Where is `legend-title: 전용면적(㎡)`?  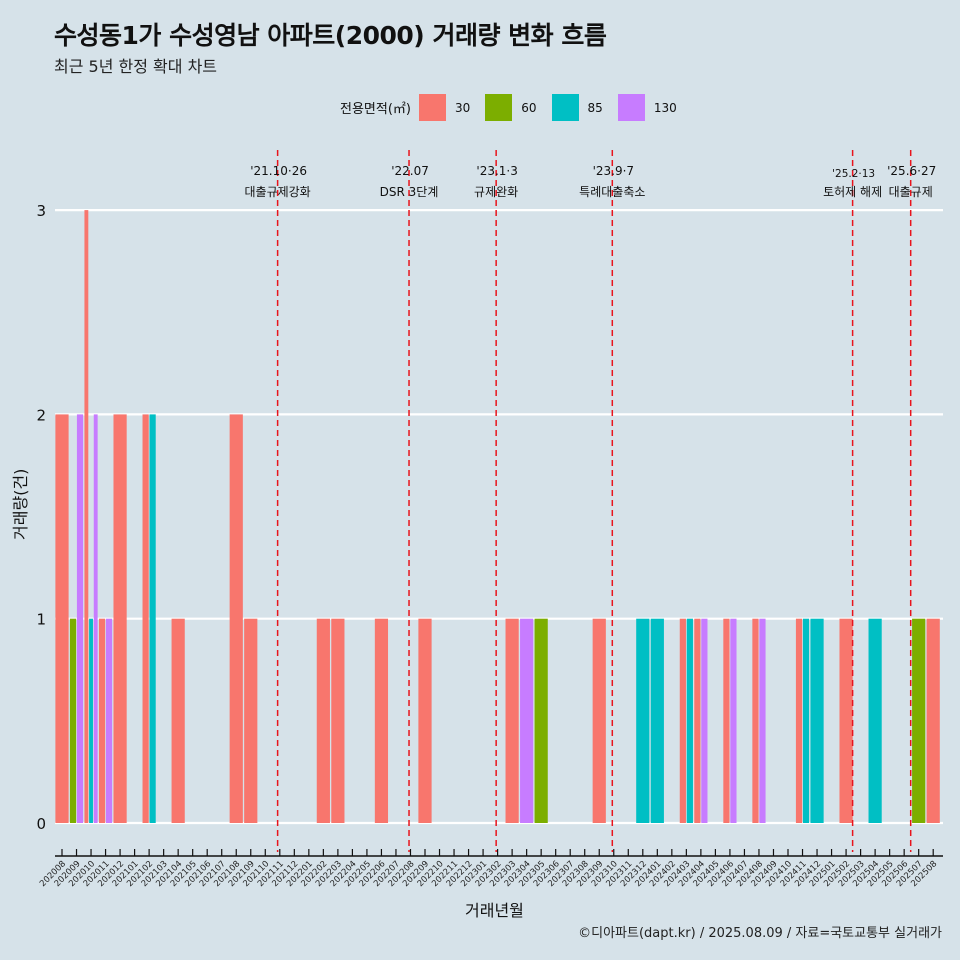 legend-title: 전용면적(㎡) is located at coordinates (375, 109).